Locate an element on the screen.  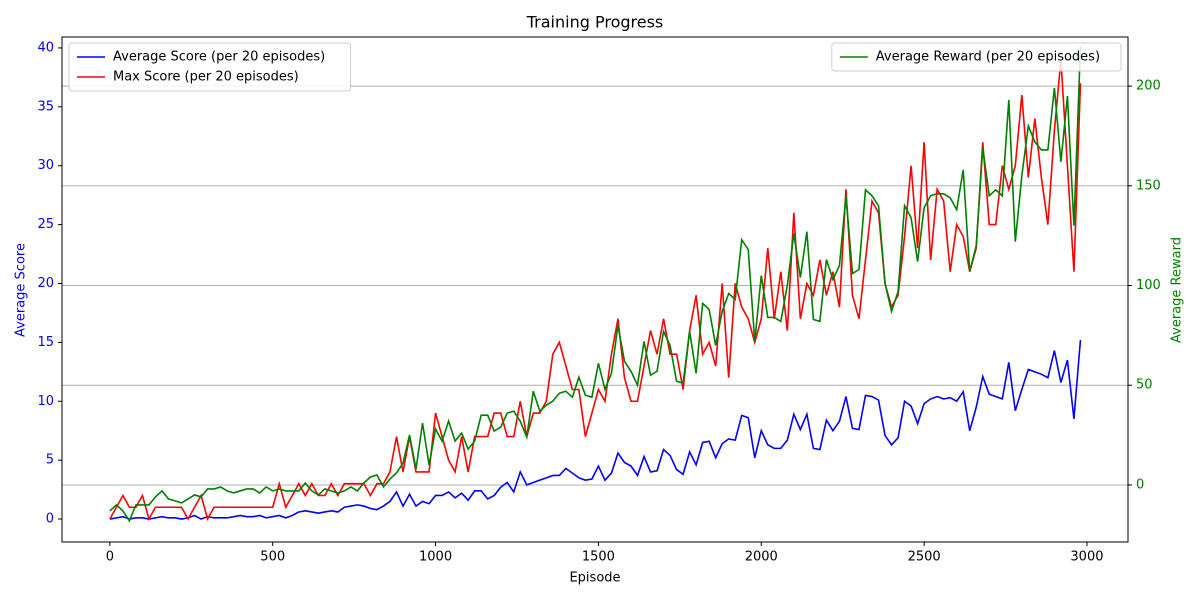
x-tick-label: 0 is located at coordinates (110, 557).